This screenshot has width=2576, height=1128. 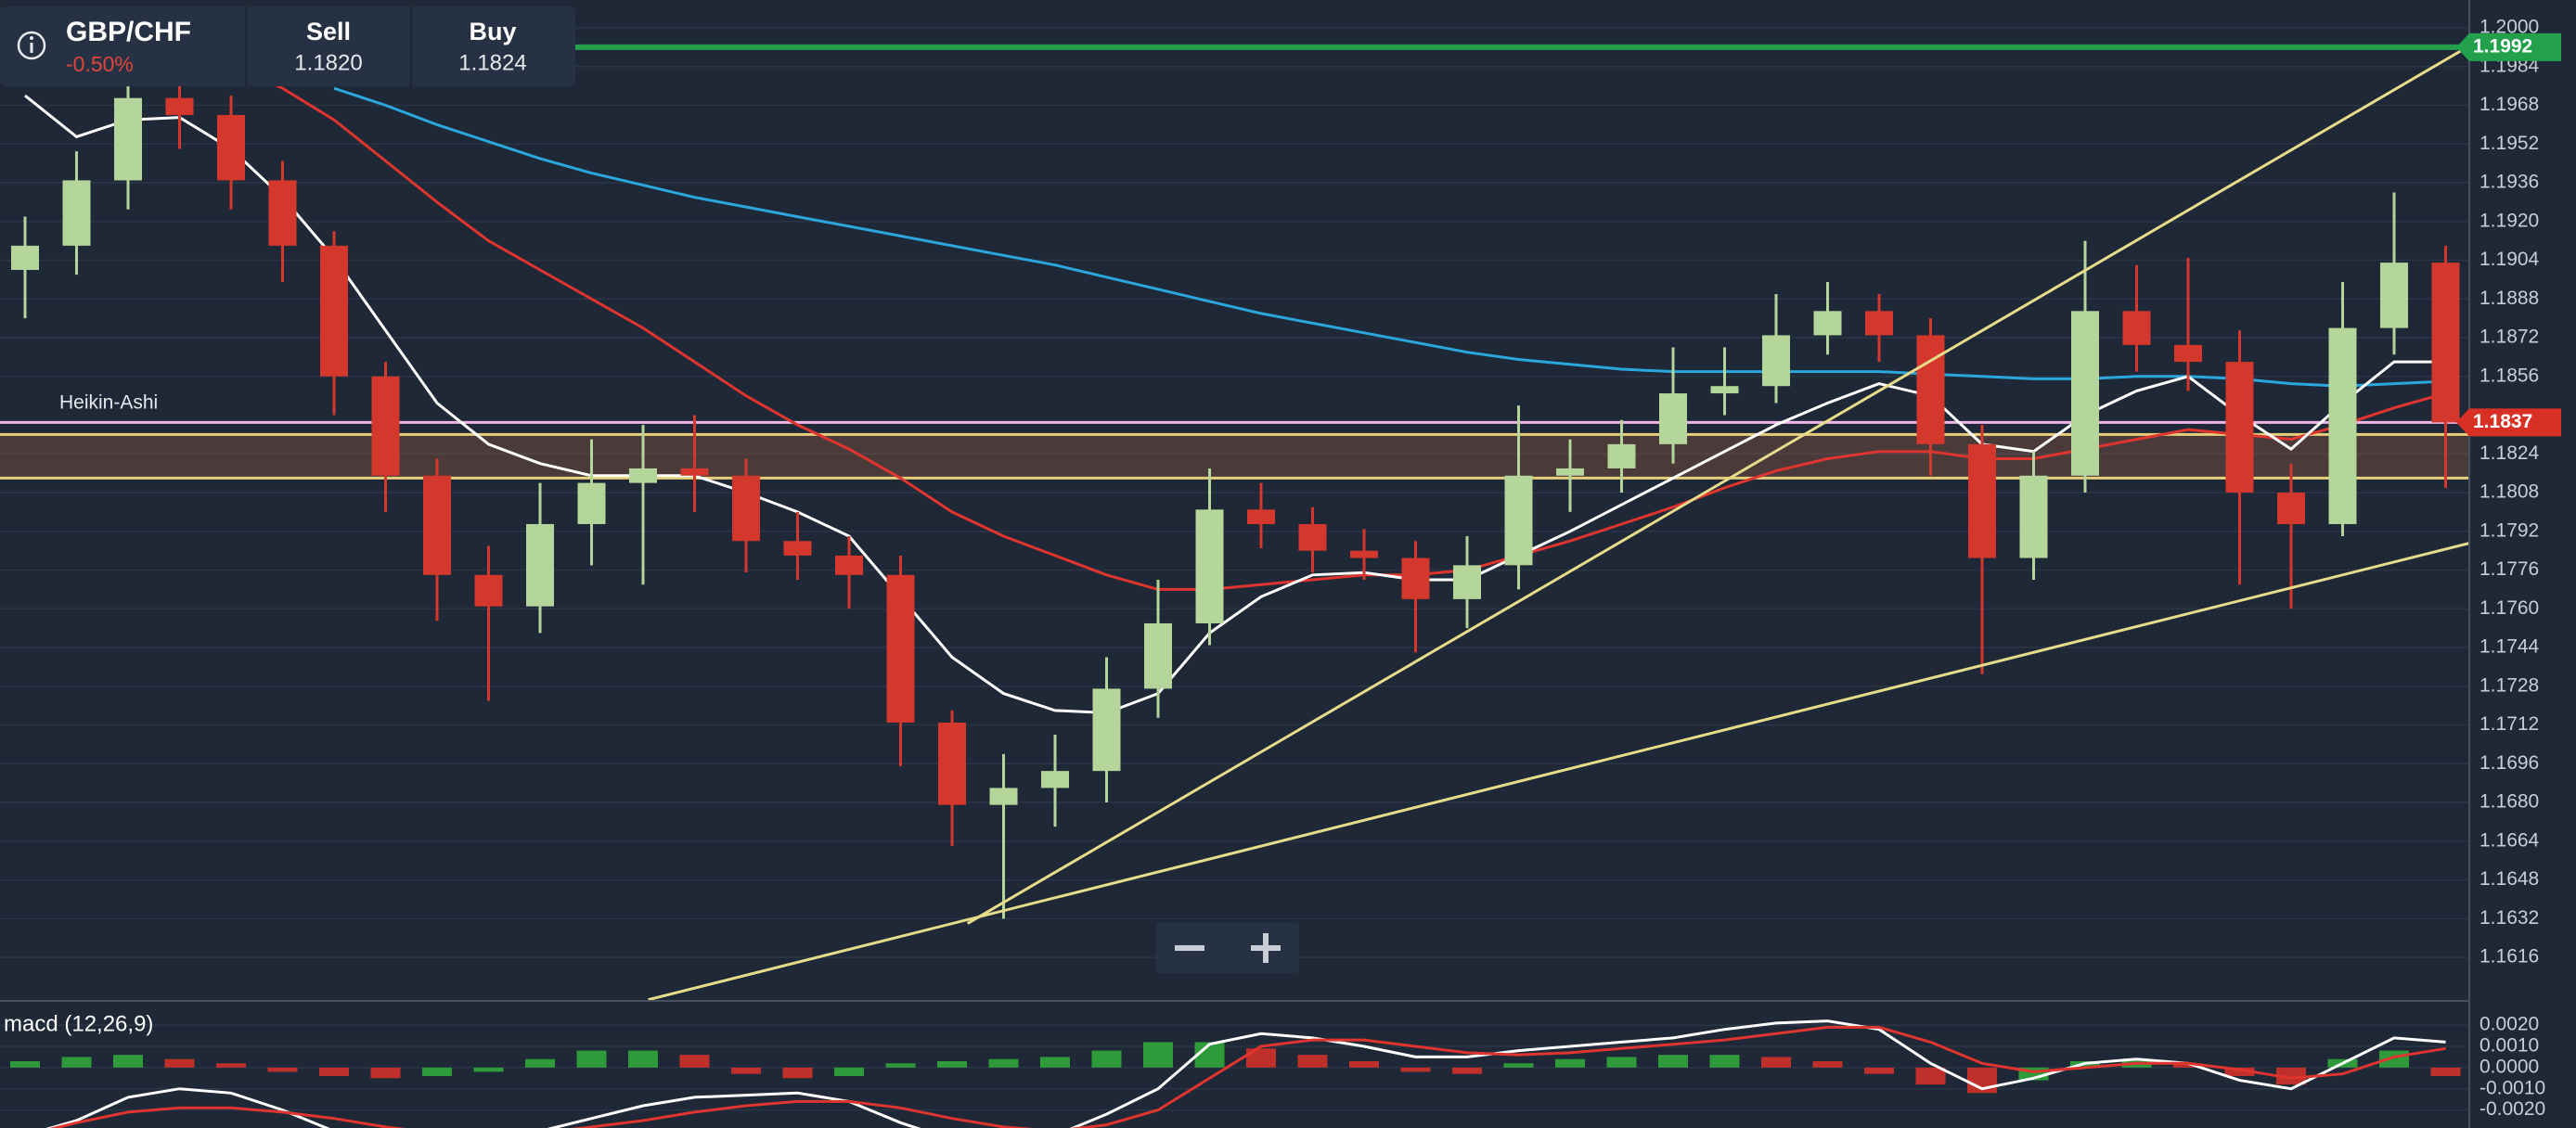 What do you see at coordinates (493, 32) in the screenshot?
I see `buy-label: Buy` at bounding box center [493, 32].